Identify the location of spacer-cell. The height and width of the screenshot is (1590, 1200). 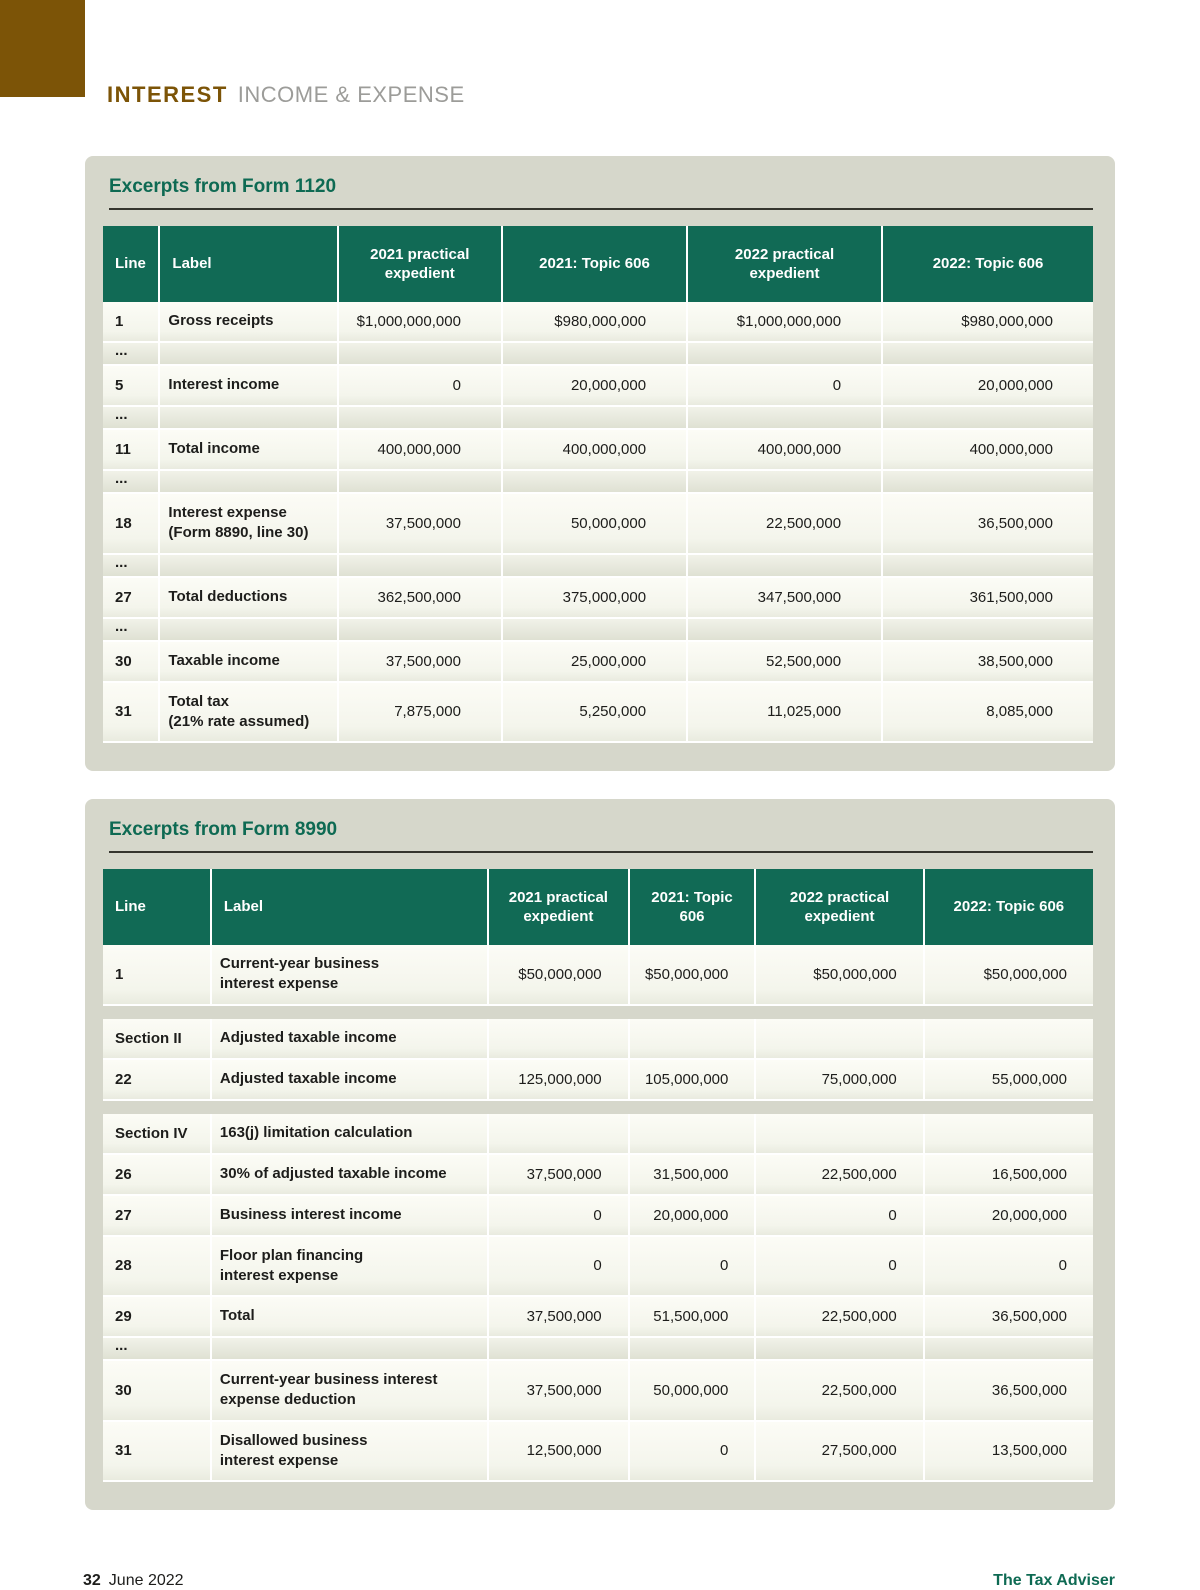
(598, 1107).